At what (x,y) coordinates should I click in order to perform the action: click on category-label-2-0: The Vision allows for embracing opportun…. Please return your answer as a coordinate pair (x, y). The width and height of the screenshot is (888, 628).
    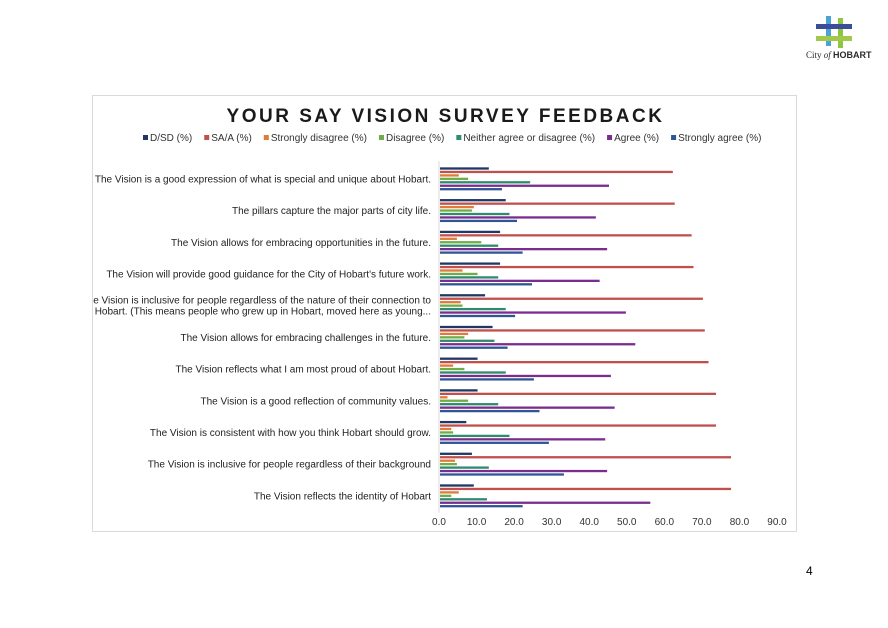
    Looking at the image, I should click on (301, 243).